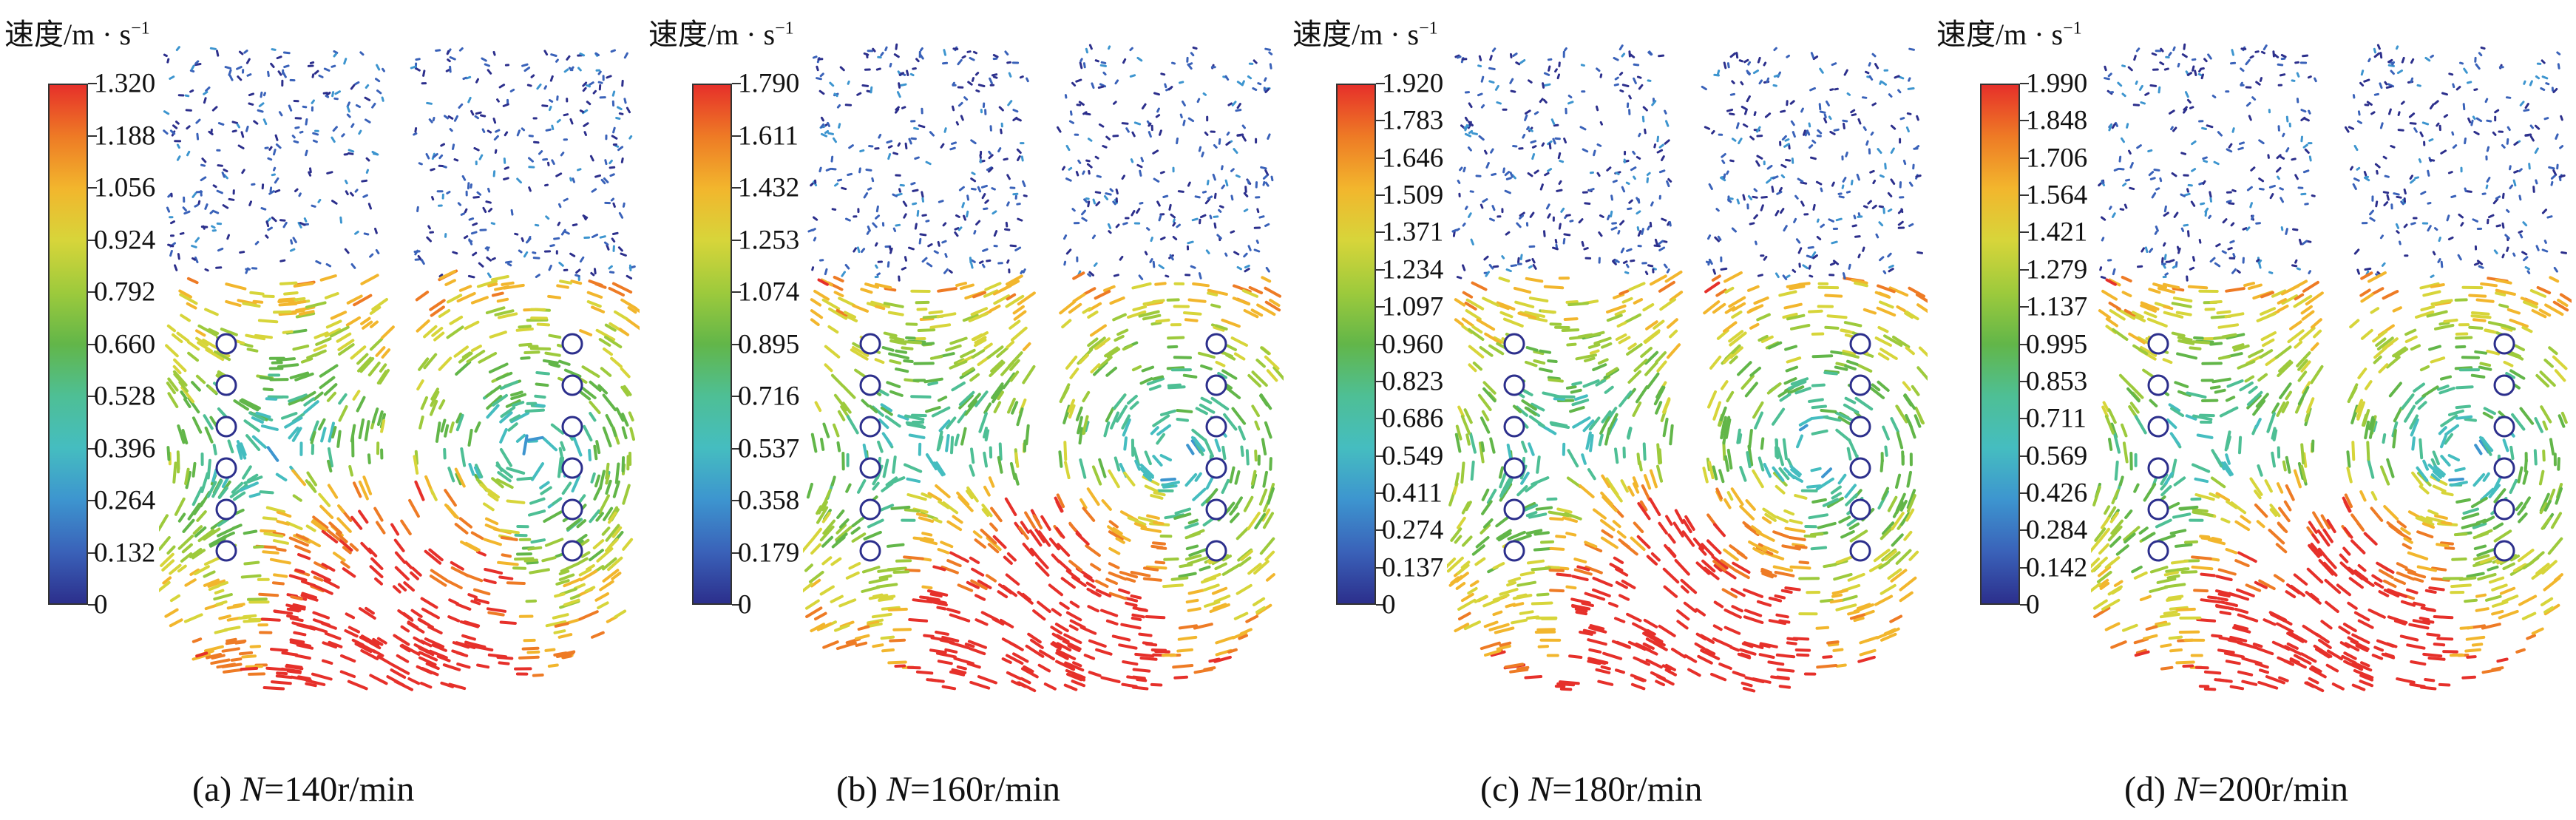 The image size is (2576, 820). I want to click on legend-tick-label: 0.132, so click(125, 553).